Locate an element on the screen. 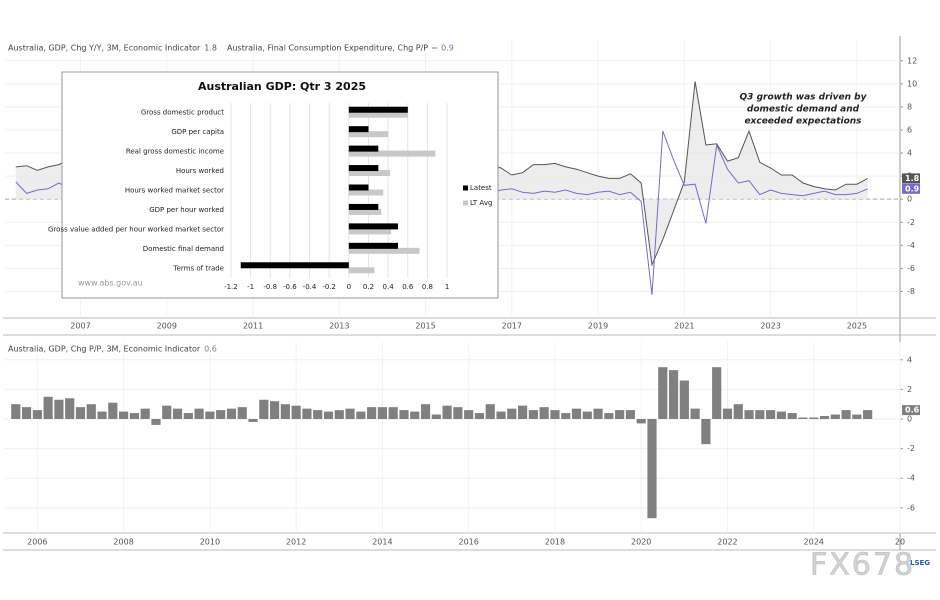 The image size is (940, 600). legend-label: Latest is located at coordinates (481, 188).